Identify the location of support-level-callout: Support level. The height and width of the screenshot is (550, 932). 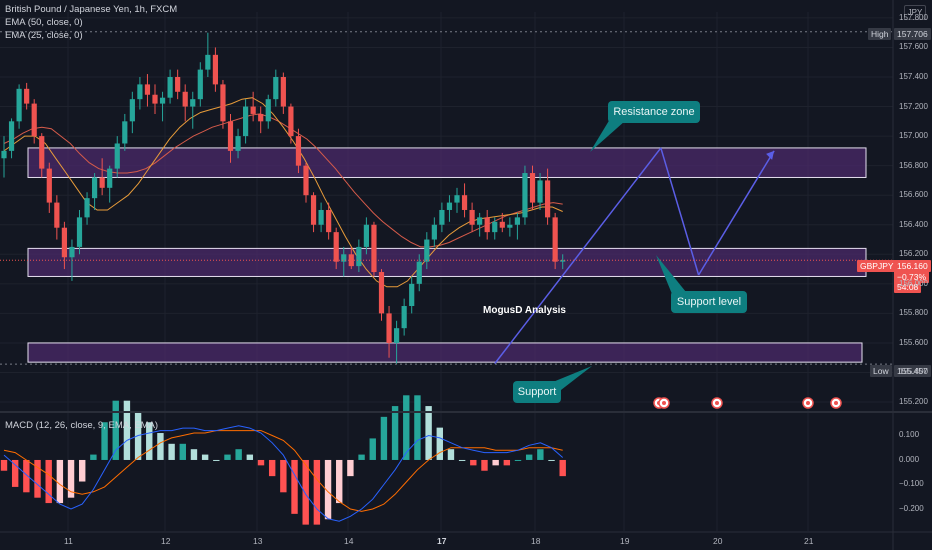
(709, 302).